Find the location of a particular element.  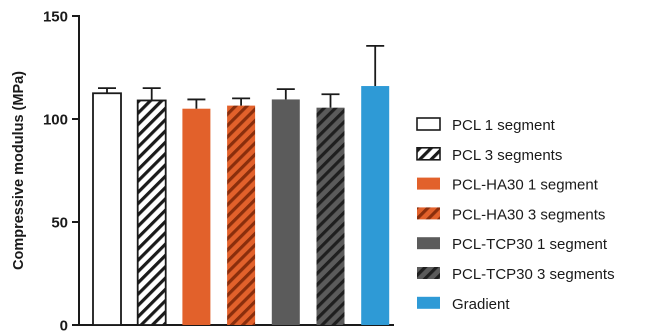

y-axis-title: Compressive modulus (MPa) is located at coordinates (19, 170).